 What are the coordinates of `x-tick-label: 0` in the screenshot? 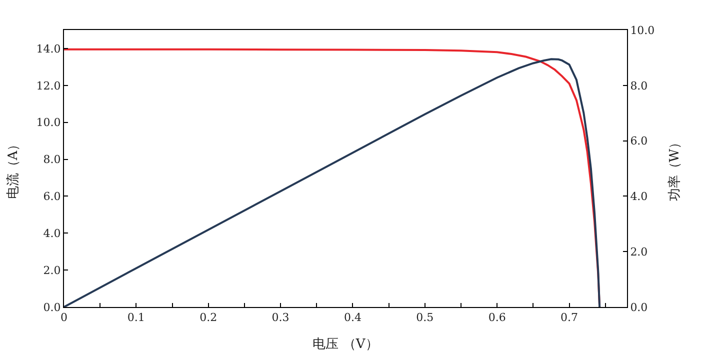 It's located at (64, 317).